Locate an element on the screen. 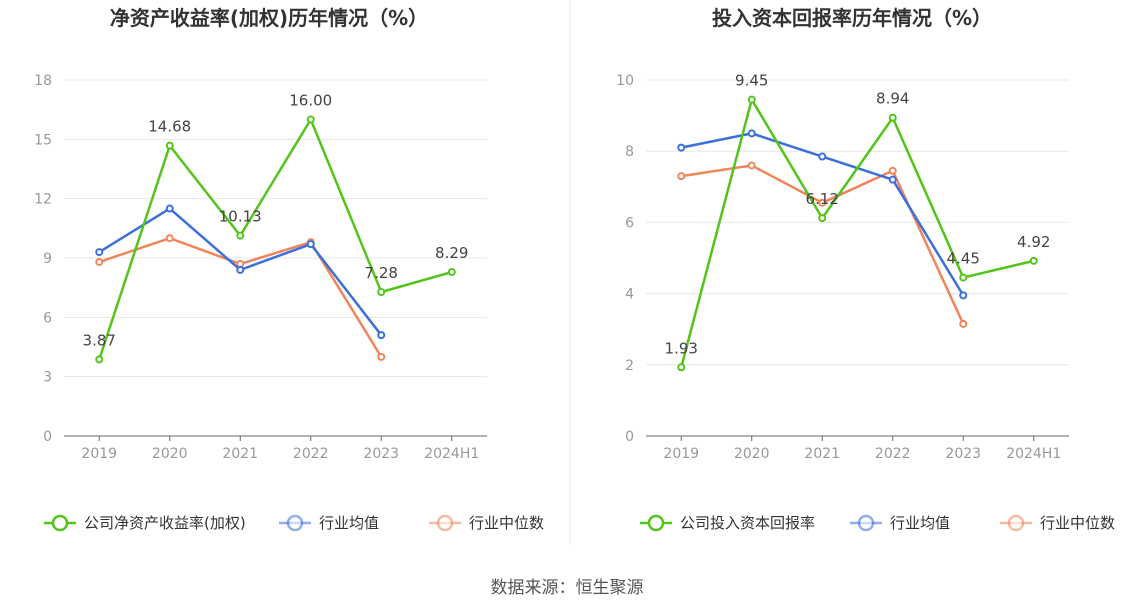  legend-label: 公司投入资本回报率 is located at coordinates (747, 523).